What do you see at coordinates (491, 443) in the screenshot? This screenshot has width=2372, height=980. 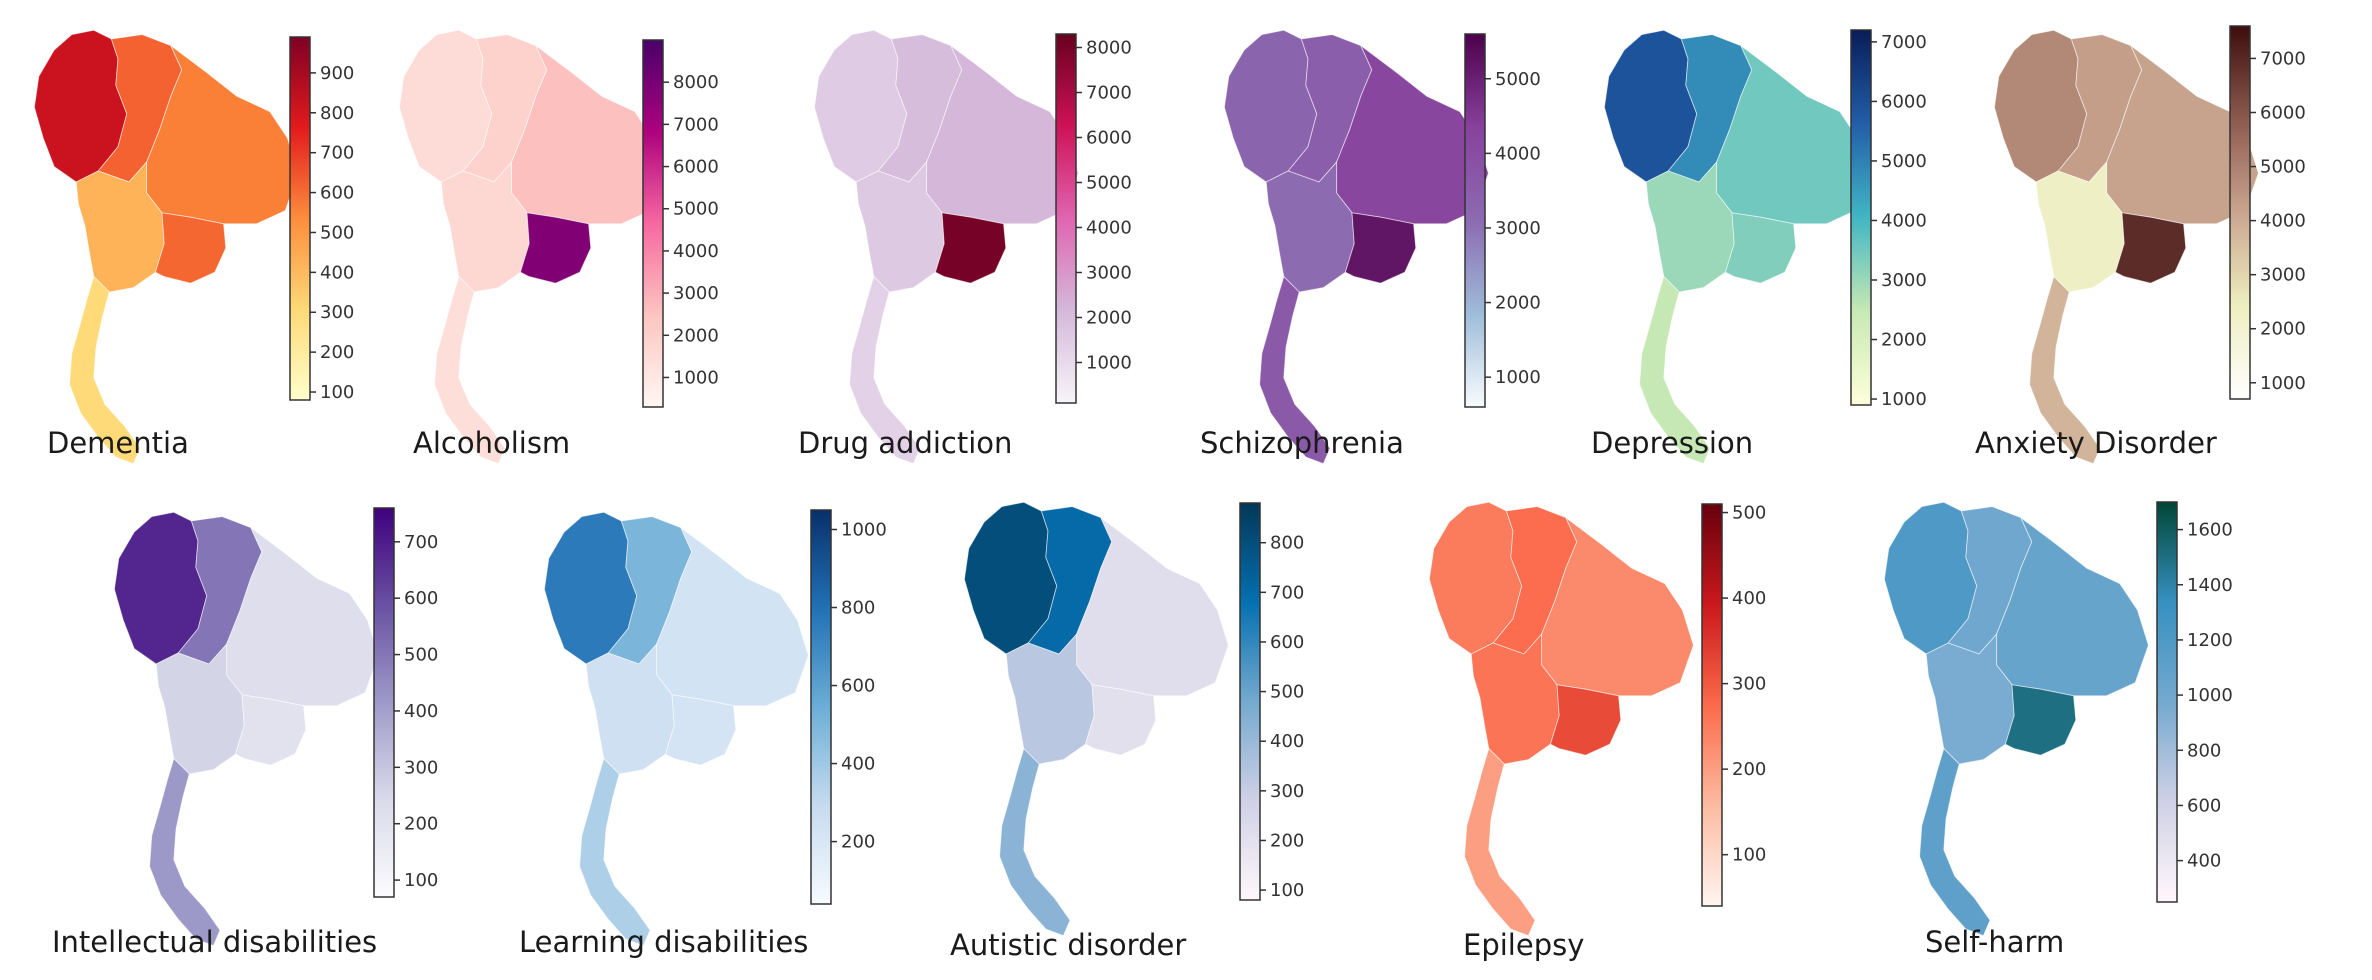 I see `panel-title: Alcoholism` at bounding box center [491, 443].